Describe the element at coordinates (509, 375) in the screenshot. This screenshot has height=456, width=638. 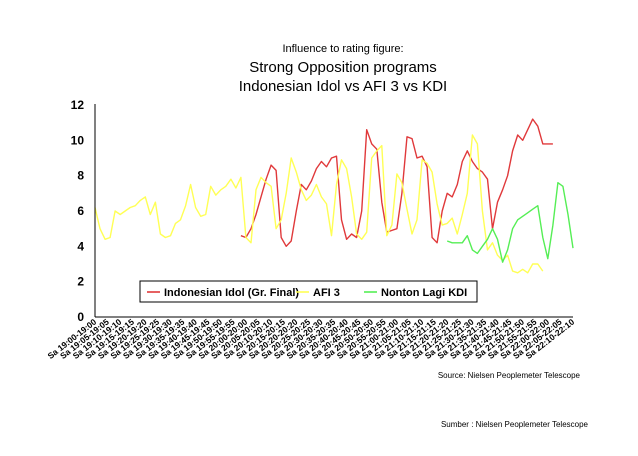
I see `source-note: Source: Nielsen Peoplemeter Telescope` at that location.